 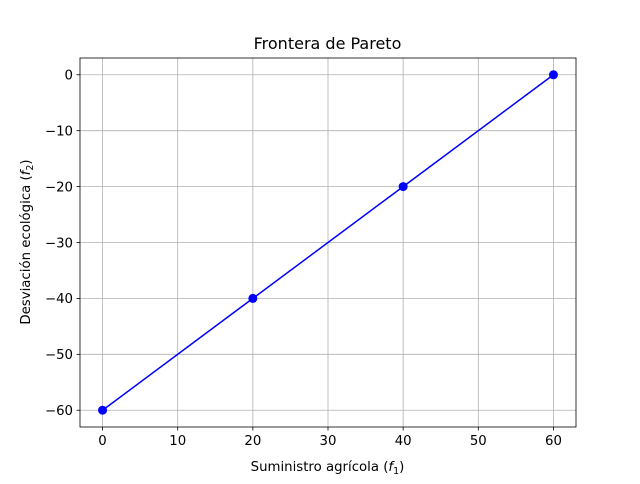 What do you see at coordinates (102, 441) in the screenshot?
I see `x-tick-label: 0` at bounding box center [102, 441].